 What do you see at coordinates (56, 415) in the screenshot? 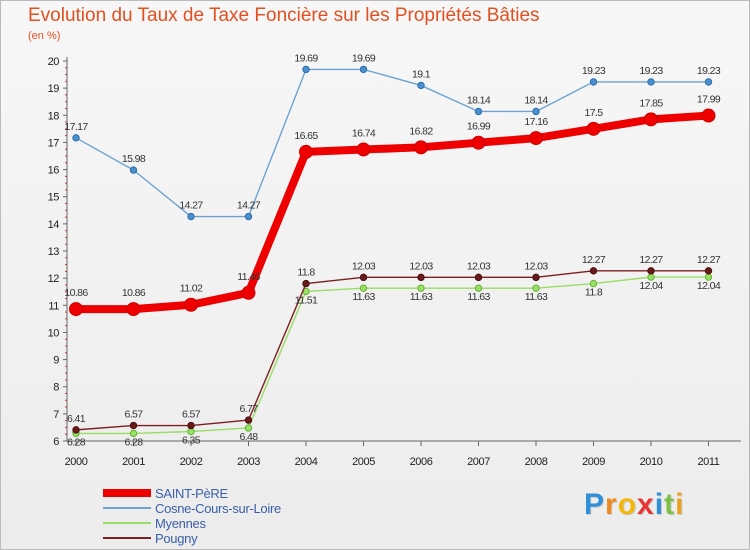
I see `y-tick-label: 7` at bounding box center [56, 415].